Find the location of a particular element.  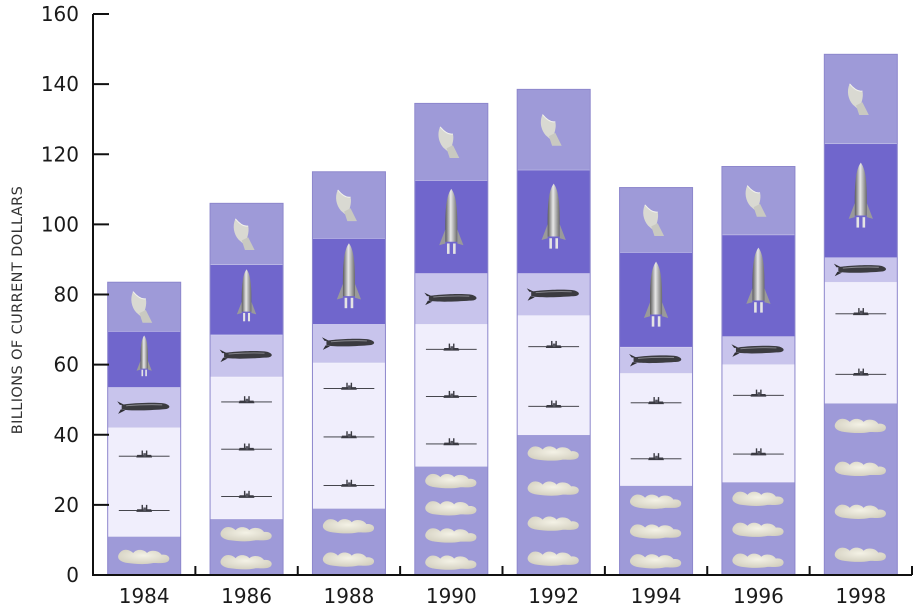

y-tick-label: 40 is located at coordinates (66, 435).